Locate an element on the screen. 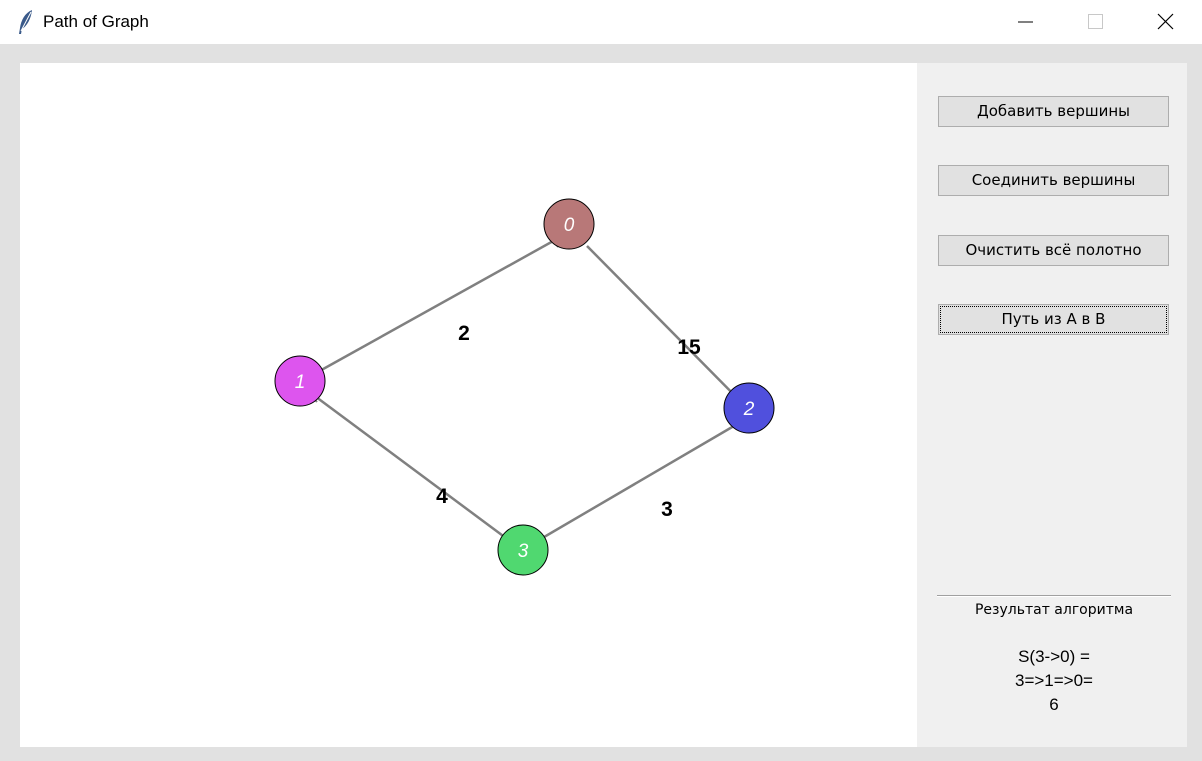 The width and height of the screenshot is (1202, 761). maximize-button is located at coordinates (1096, 22).